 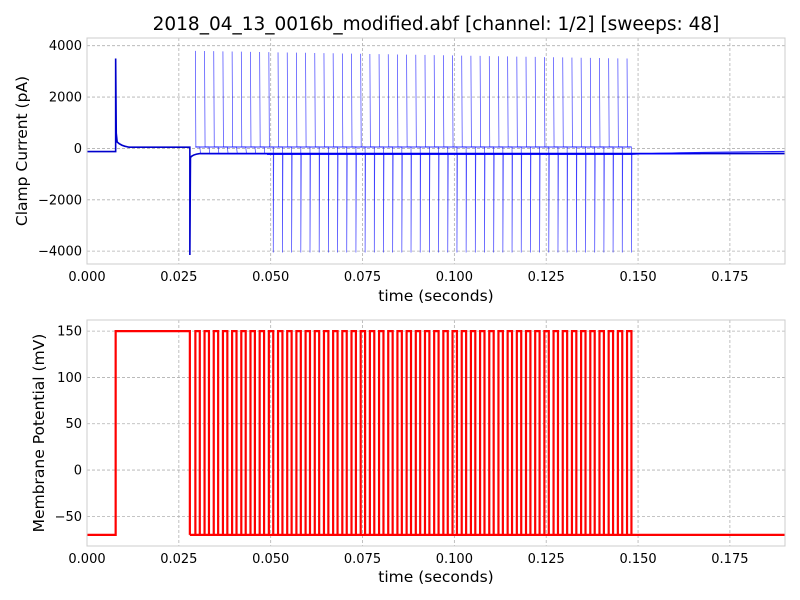 I want to click on y-axis-label: Membrane Potential (mV), so click(x=39, y=433).